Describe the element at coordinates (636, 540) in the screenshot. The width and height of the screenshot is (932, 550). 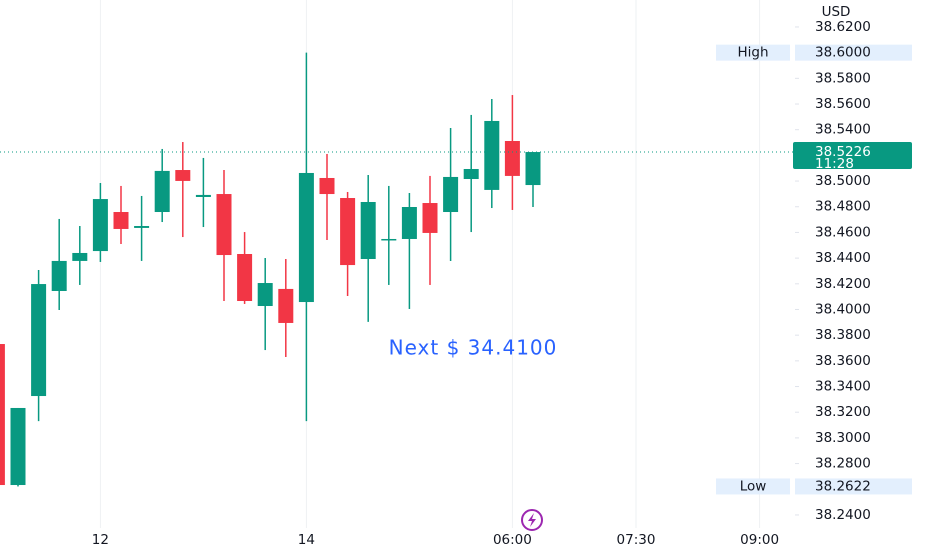
I see `x-tick-label: 07:30` at that location.